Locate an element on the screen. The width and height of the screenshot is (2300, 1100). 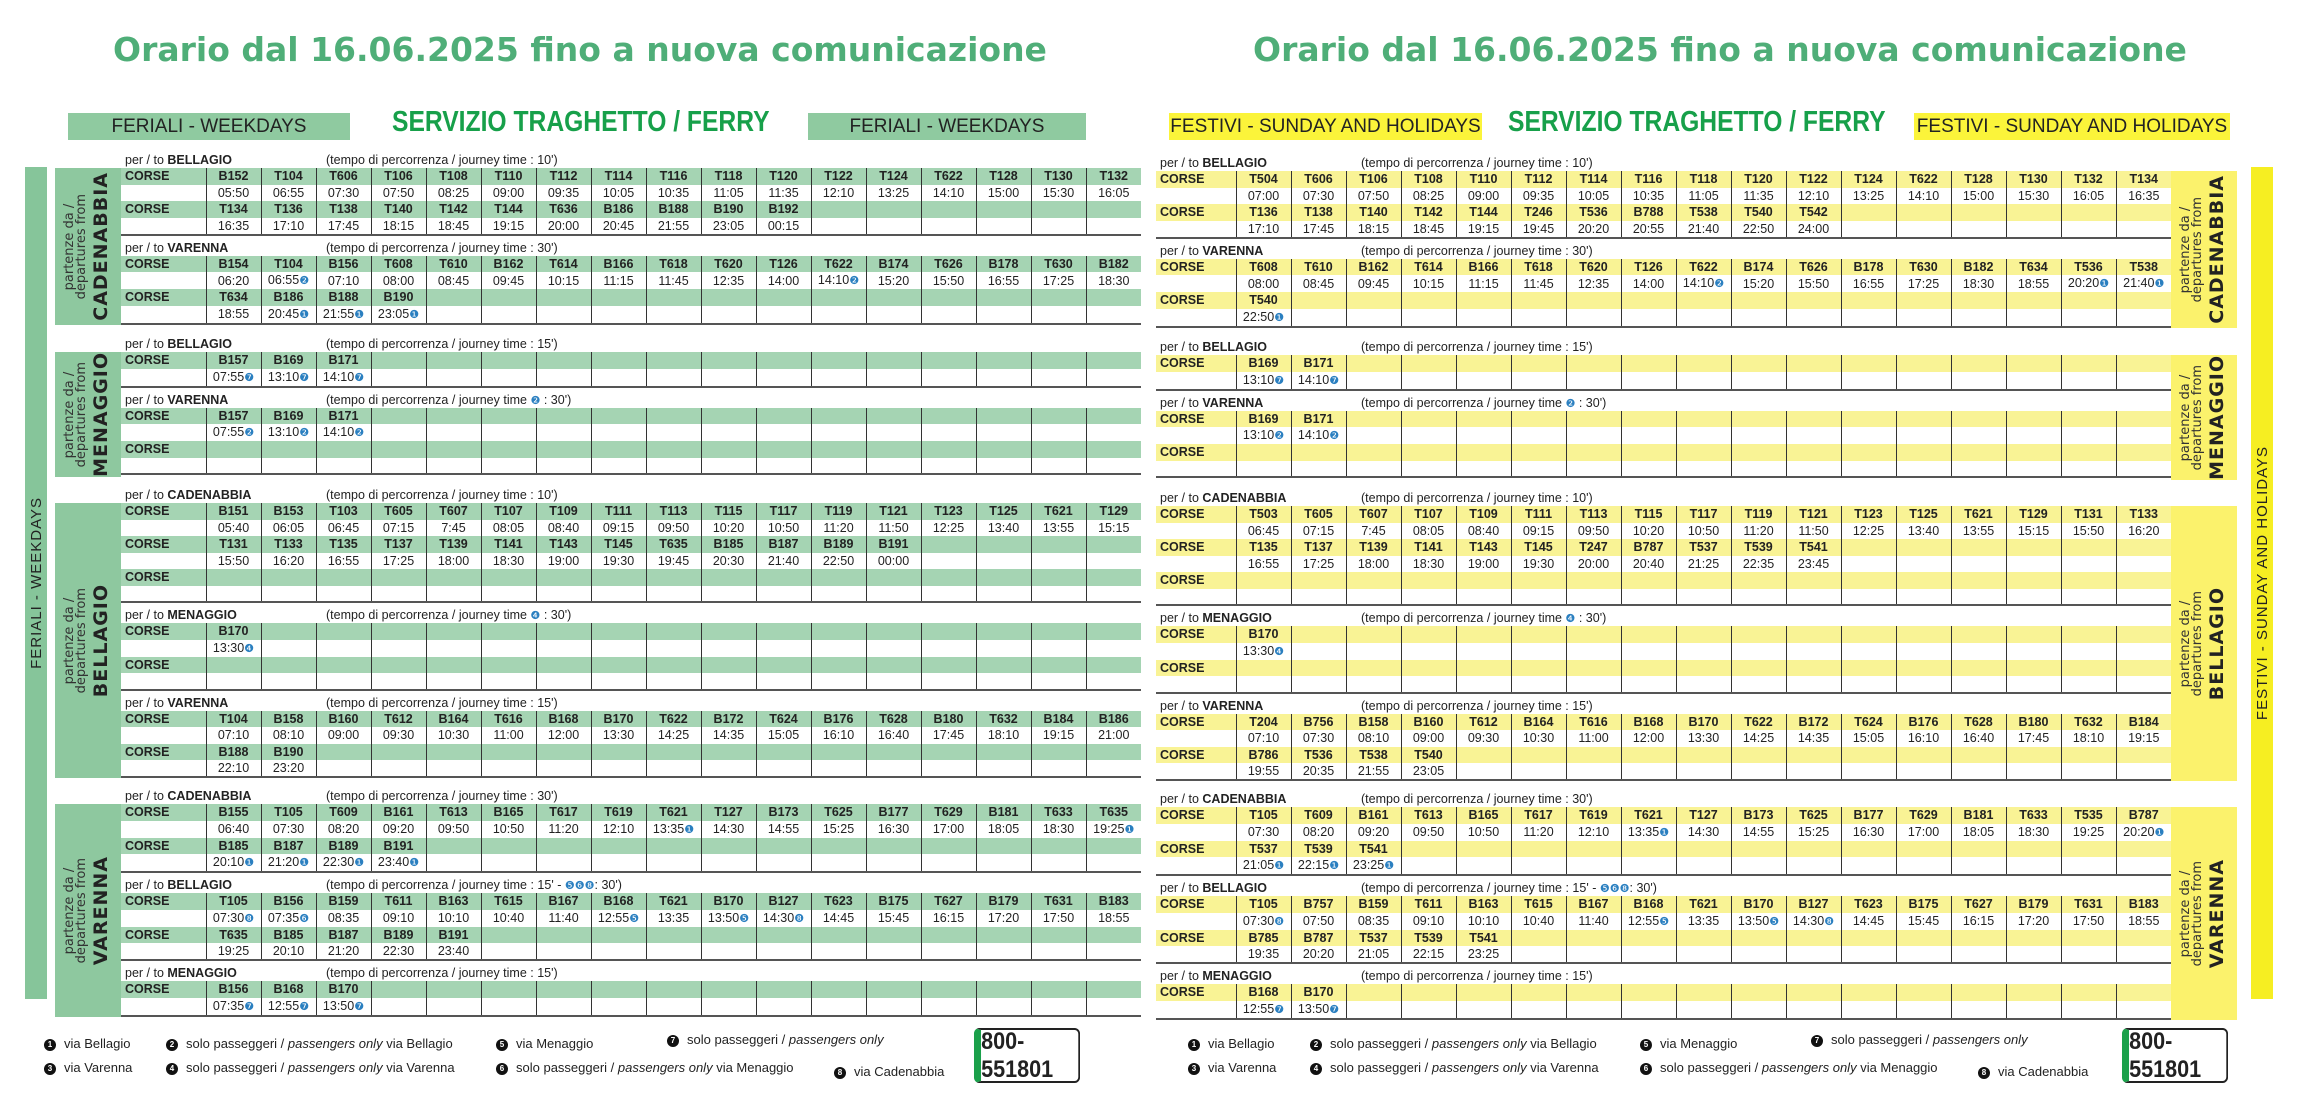
schedule-type-badge: FESTIVI - SUNDAY AND HOLIDAYS is located at coordinates (2072, 126).